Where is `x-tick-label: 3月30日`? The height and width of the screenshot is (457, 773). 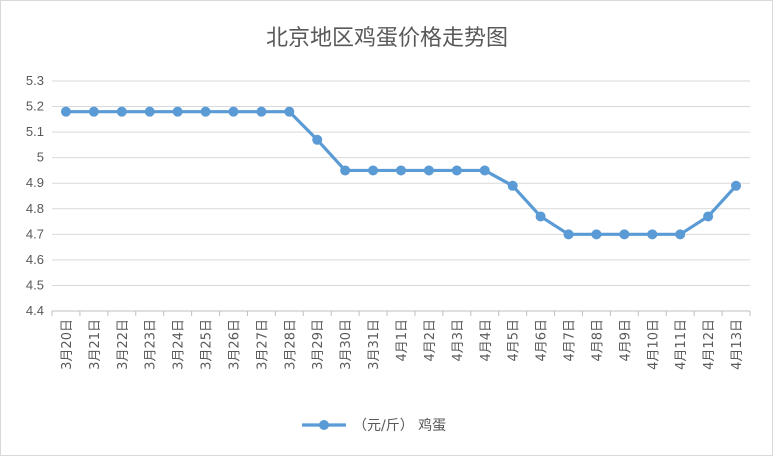 x-tick-label: 3月30日 is located at coordinates (346, 344).